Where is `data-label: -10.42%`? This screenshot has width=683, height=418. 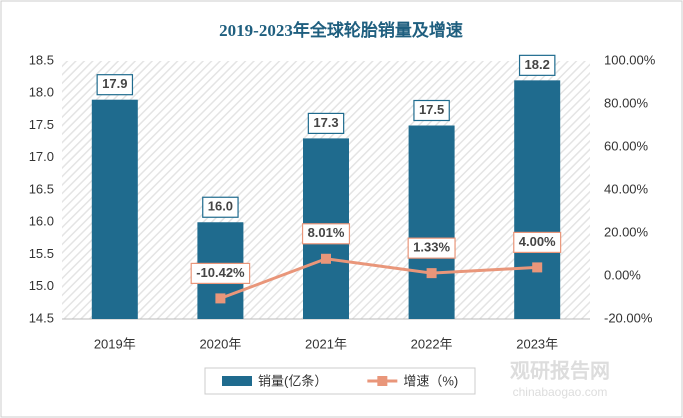
data-label: -10.42% is located at coordinates (220, 272).